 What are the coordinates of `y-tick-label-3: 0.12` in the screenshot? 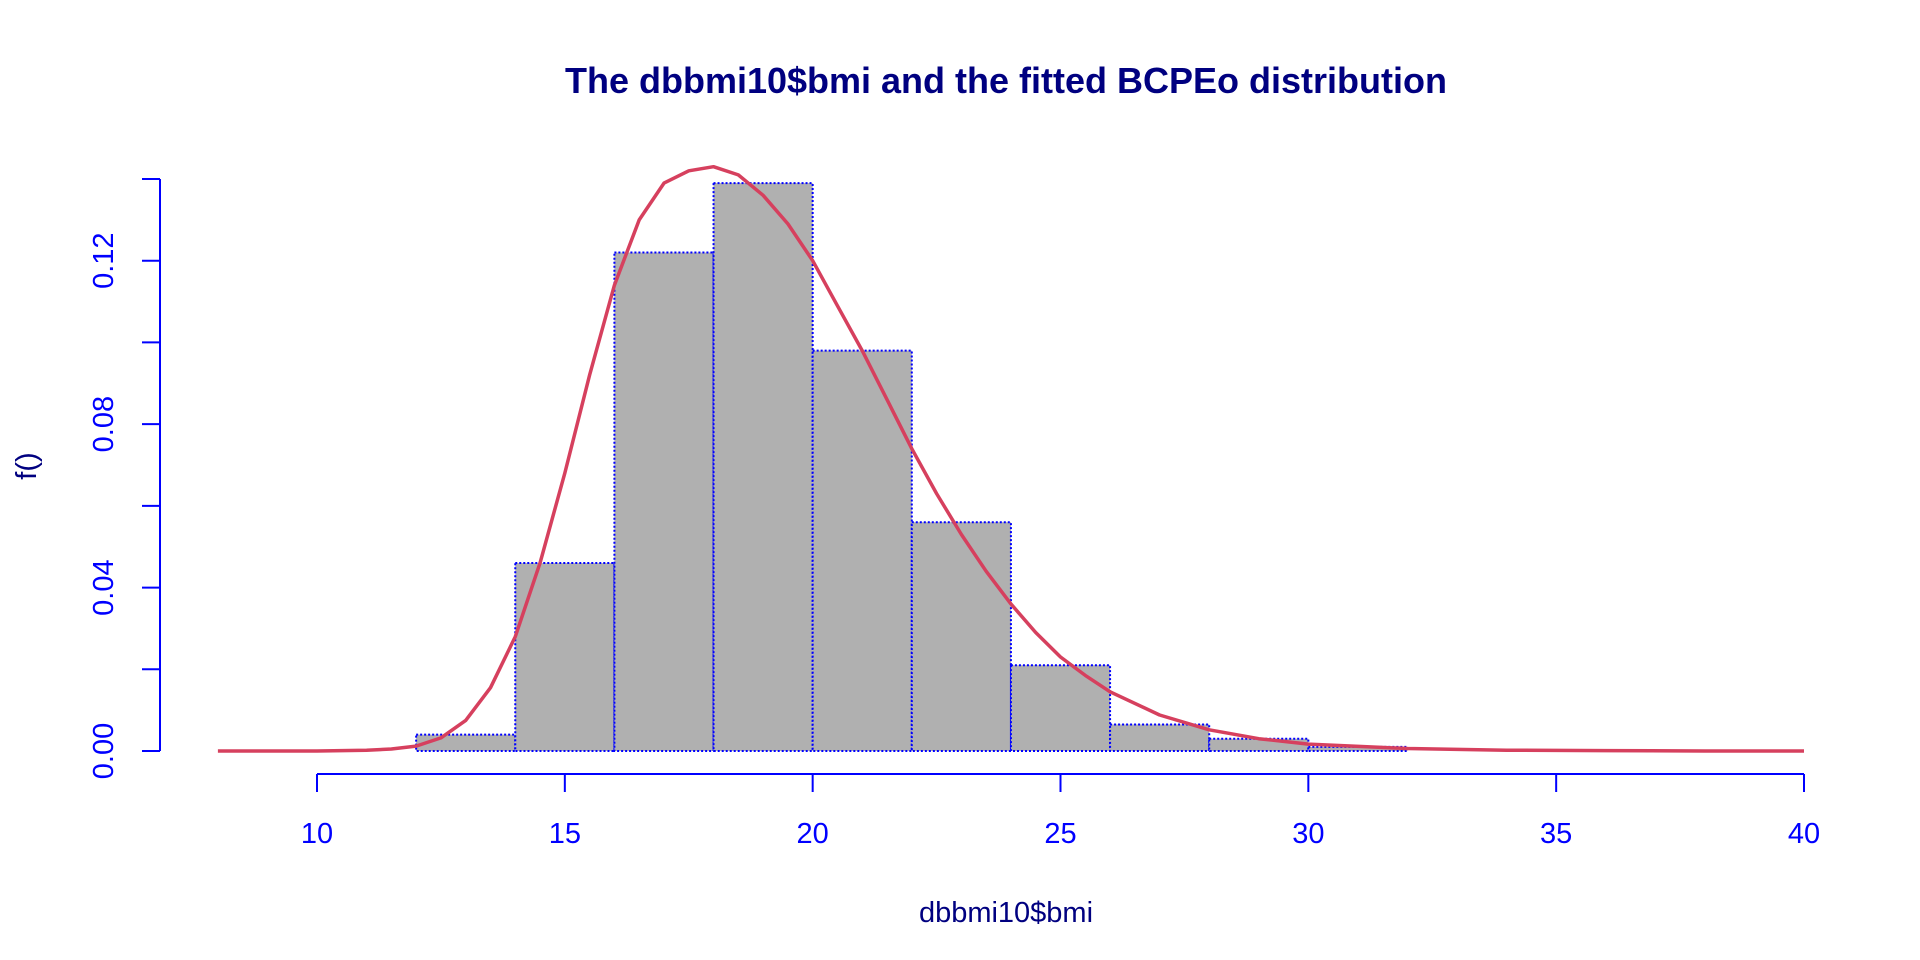 It's located at (104, 260).